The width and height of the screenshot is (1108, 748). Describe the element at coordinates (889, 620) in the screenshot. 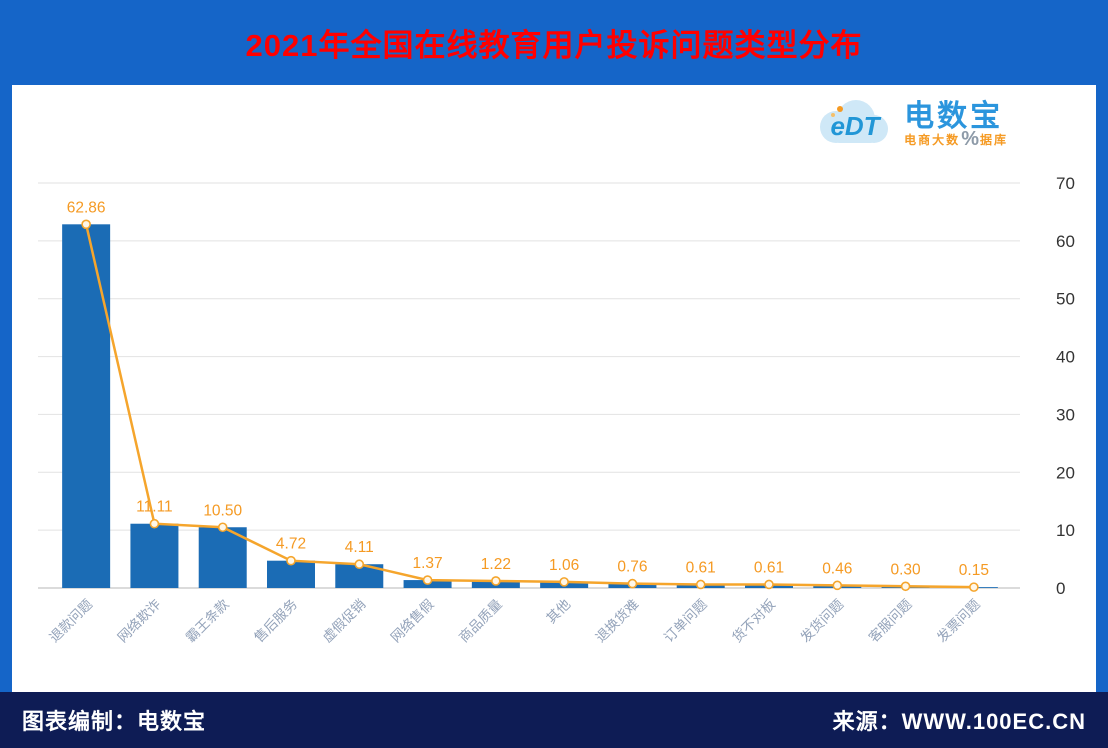

I see `svg-text: 客服问题` at that location.